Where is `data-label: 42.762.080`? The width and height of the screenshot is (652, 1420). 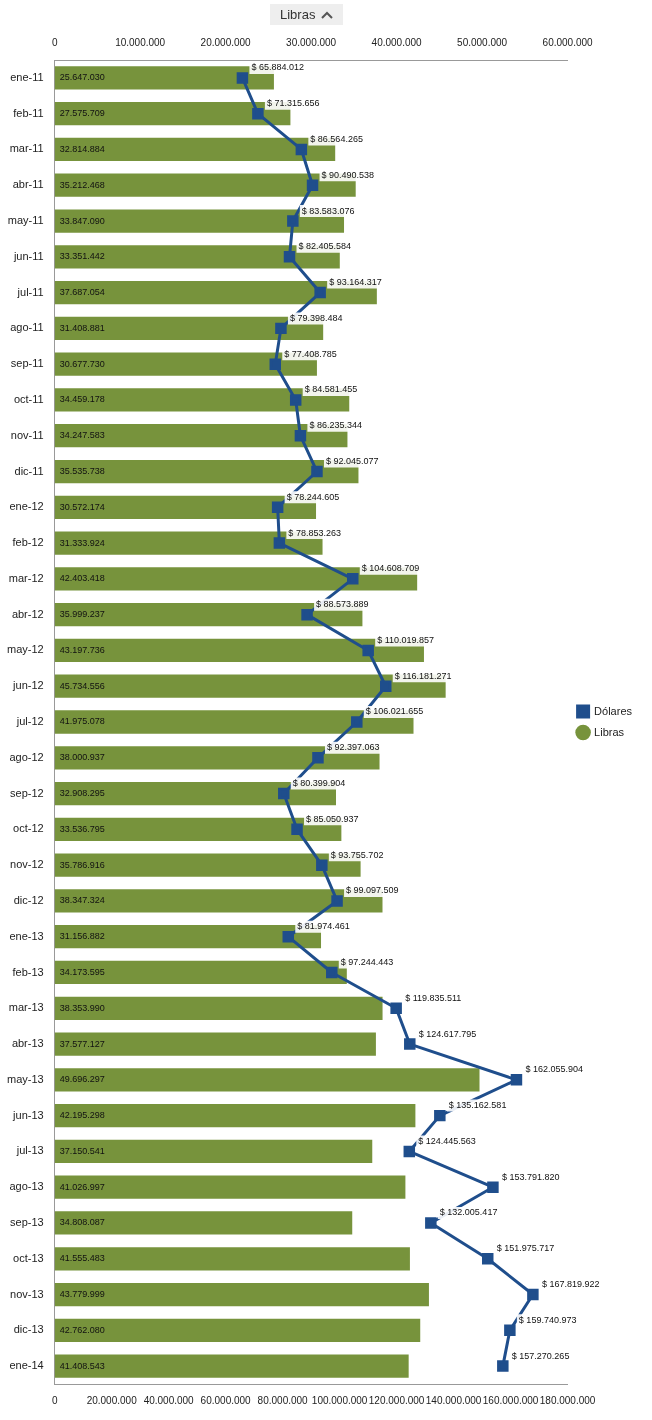 data-label: 42.762.080 is located at coordinates (82, 1329).